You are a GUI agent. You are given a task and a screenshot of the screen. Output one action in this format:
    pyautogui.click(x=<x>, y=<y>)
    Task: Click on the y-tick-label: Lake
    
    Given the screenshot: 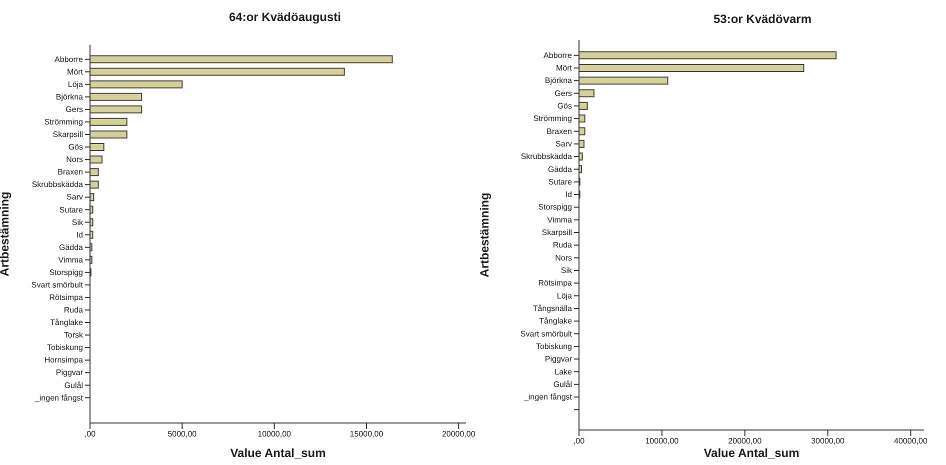 What is the action you would take?
    pyautogui.click(x=563, y=371)
    